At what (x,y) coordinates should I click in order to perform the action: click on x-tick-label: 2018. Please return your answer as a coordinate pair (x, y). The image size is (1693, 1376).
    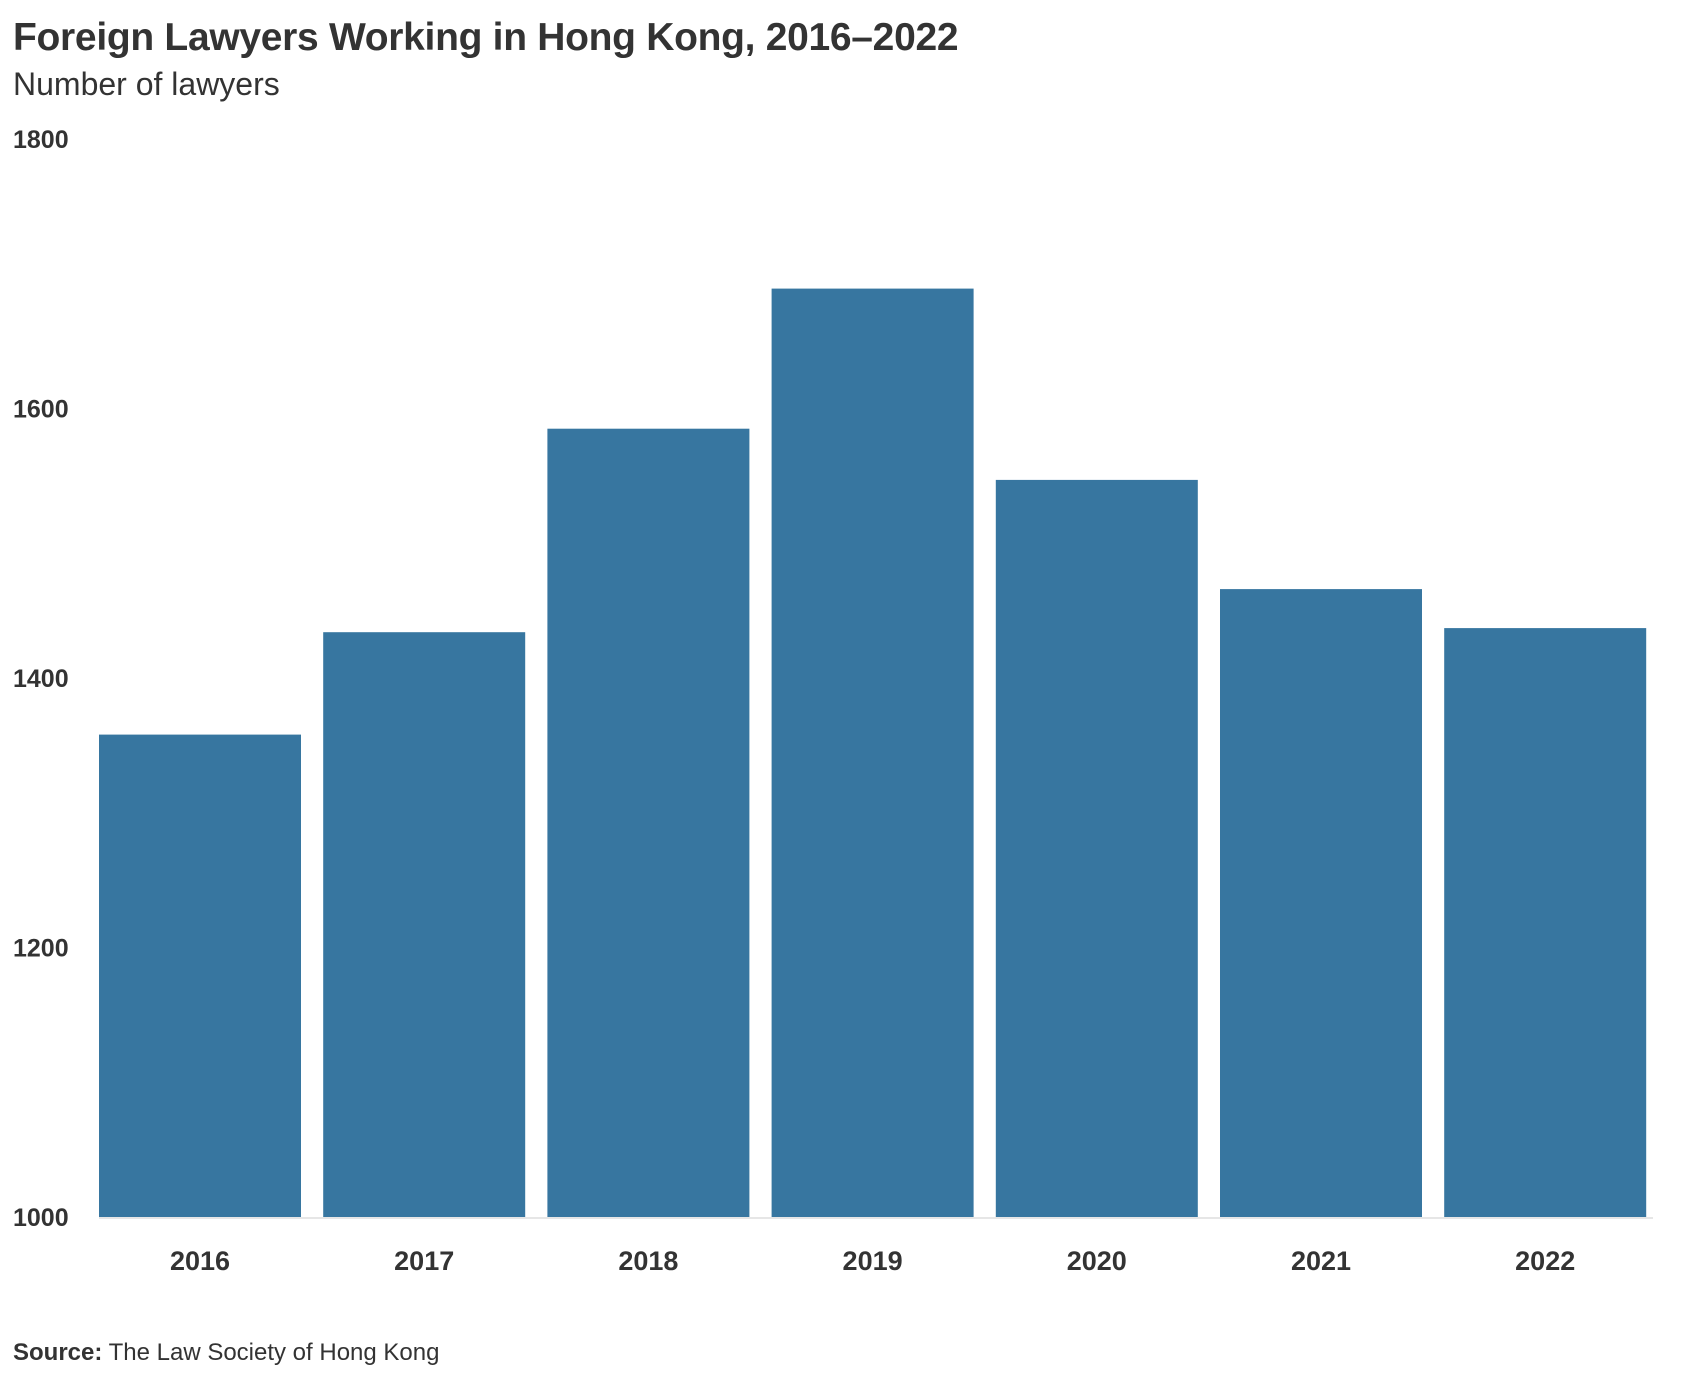
    Looking at the image, I should click on (648, 1261).